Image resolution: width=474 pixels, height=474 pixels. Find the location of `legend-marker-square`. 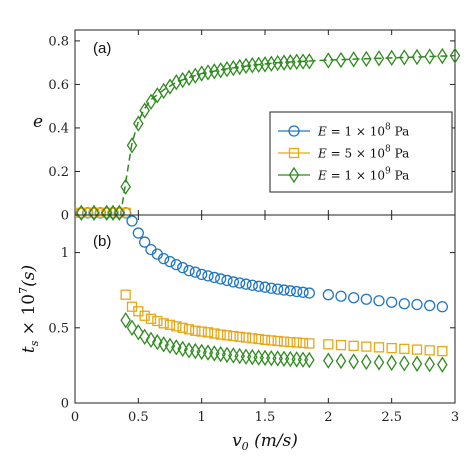

legend-marker-square is located at coordinates (294, 153).